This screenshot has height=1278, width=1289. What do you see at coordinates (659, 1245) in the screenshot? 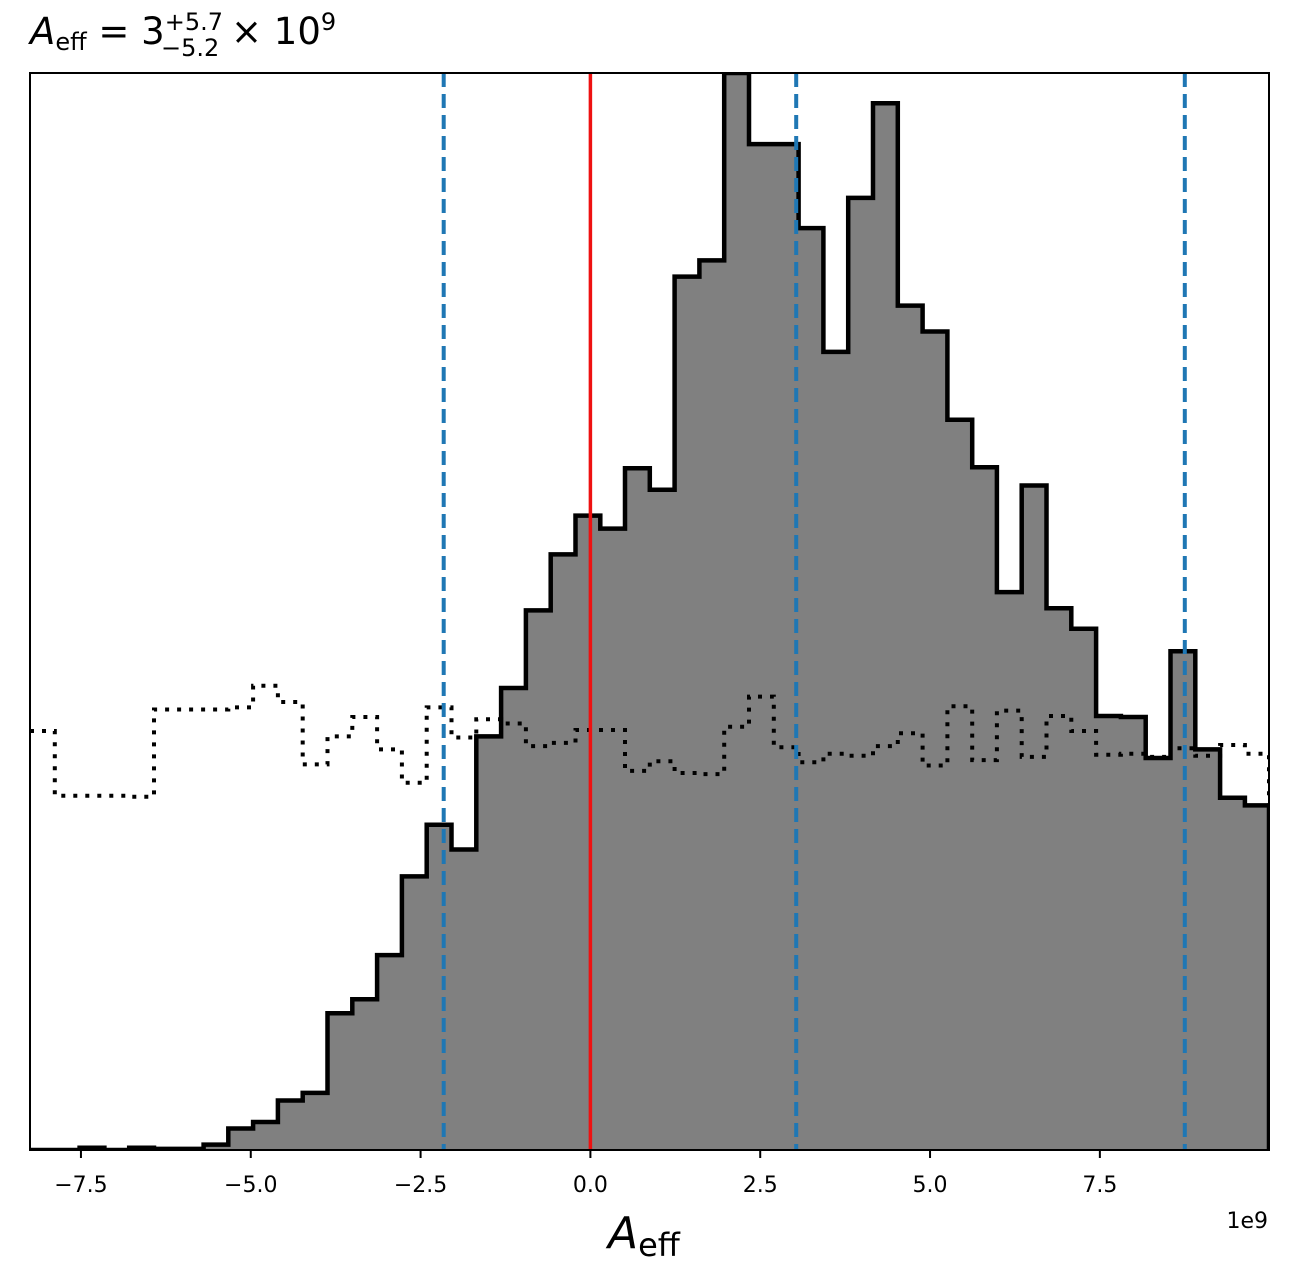
I see `xlabel-subscript: eff` at bounding box center [659, 1245].